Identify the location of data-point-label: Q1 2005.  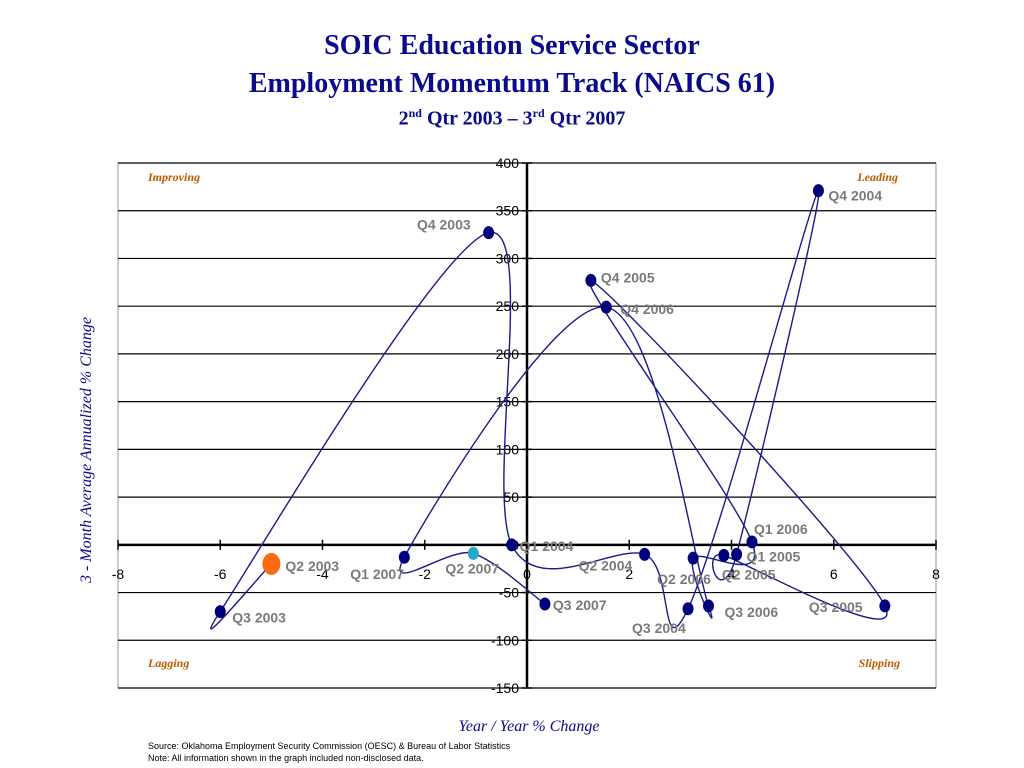
(774, 556).